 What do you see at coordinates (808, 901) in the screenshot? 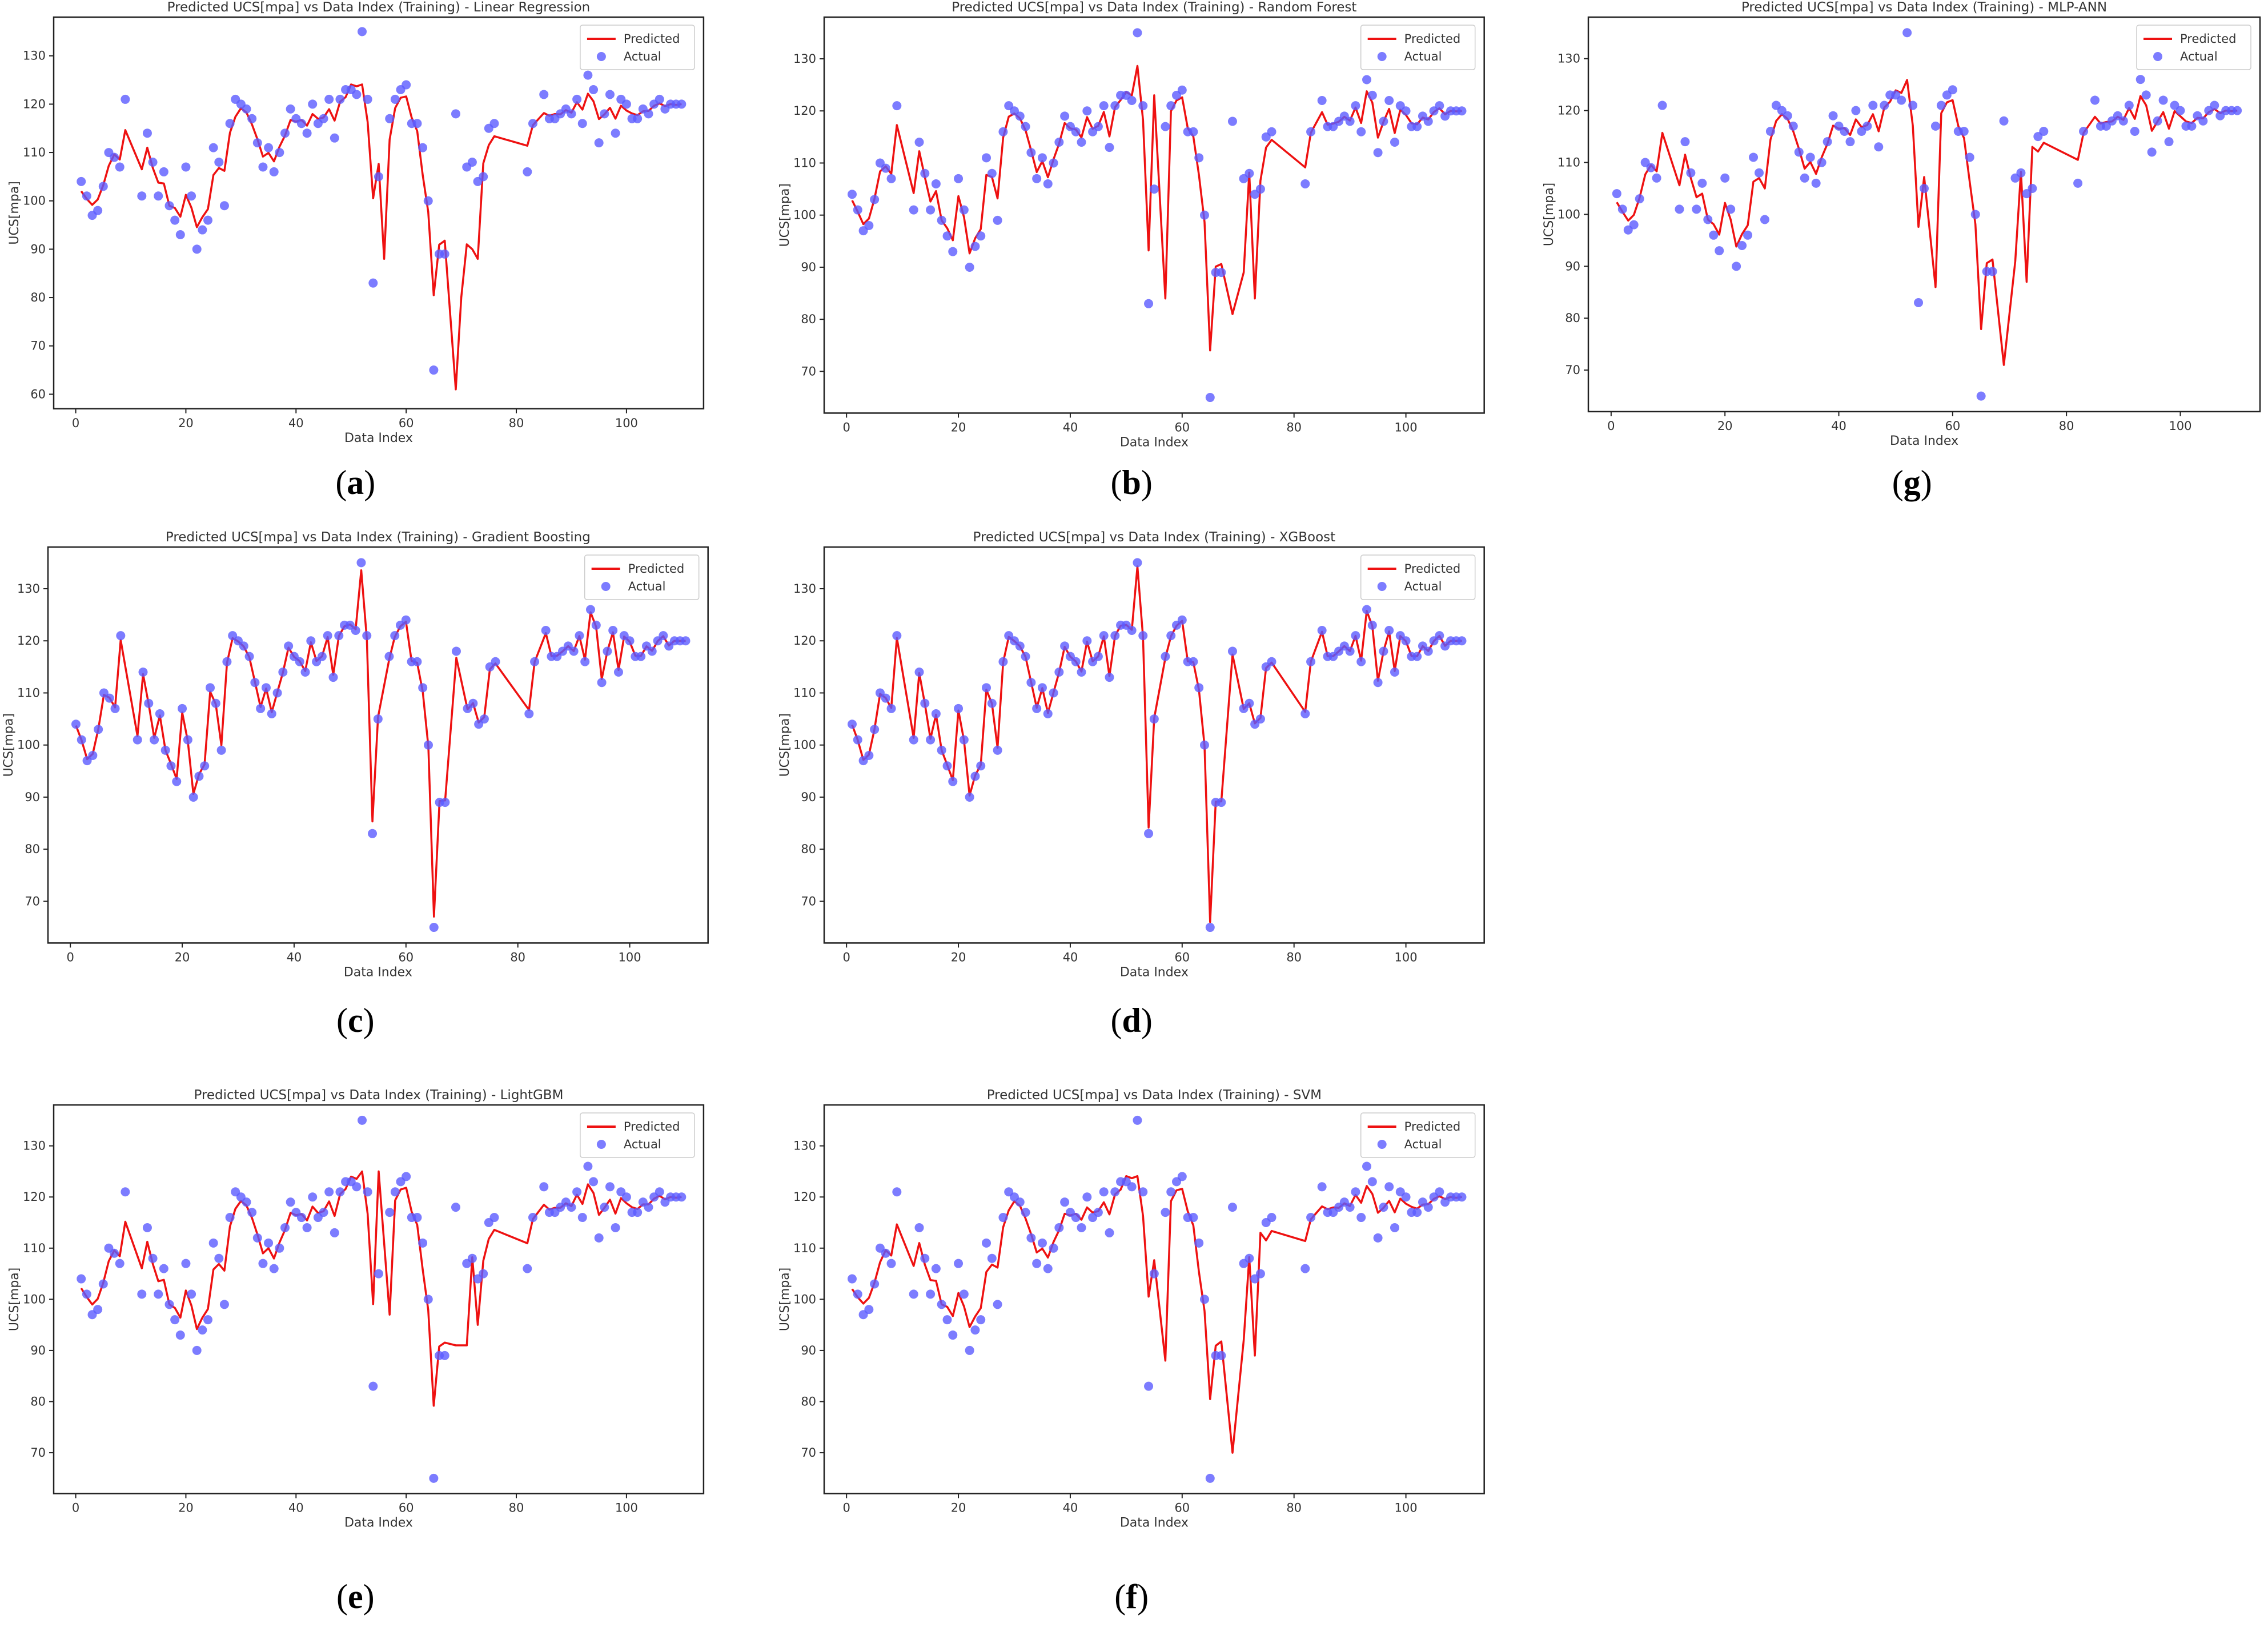
I see `y-tick-label: 70` at bounding box center [808, 901].